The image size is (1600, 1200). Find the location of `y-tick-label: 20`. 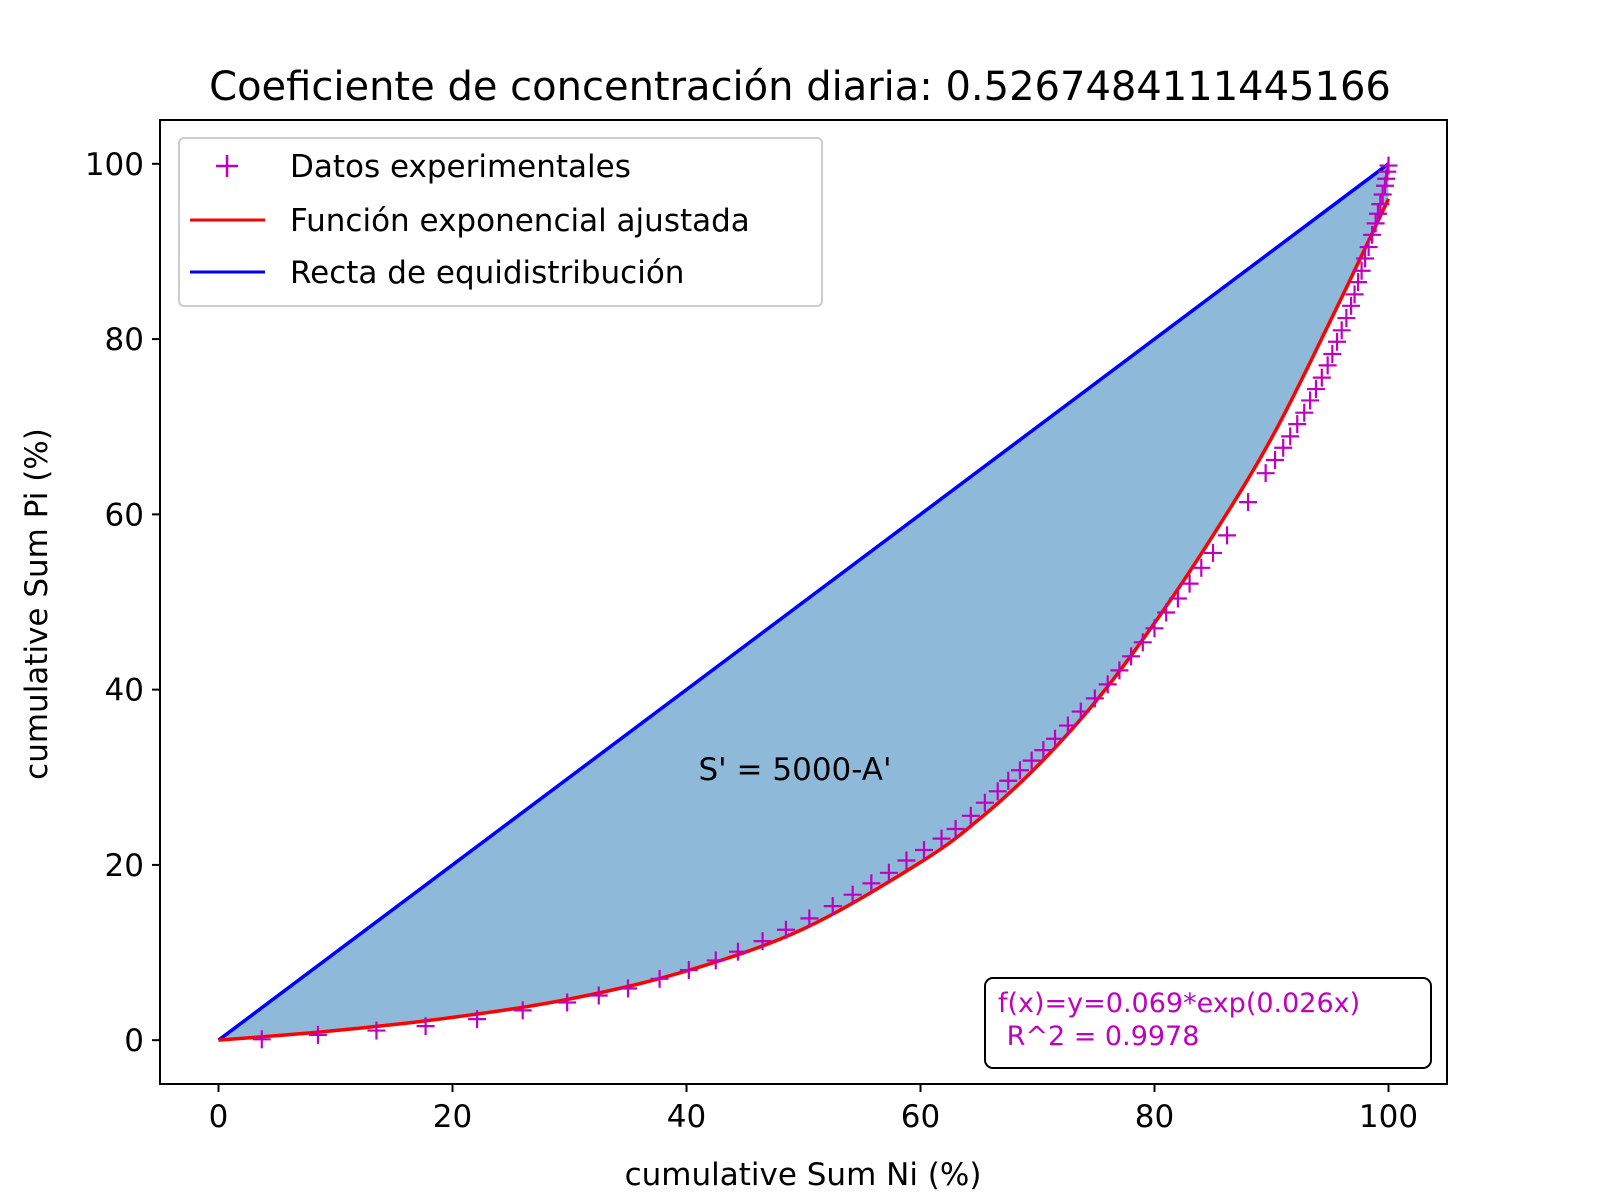

y-tick-label: 20 is located at coordinates (124, 866).